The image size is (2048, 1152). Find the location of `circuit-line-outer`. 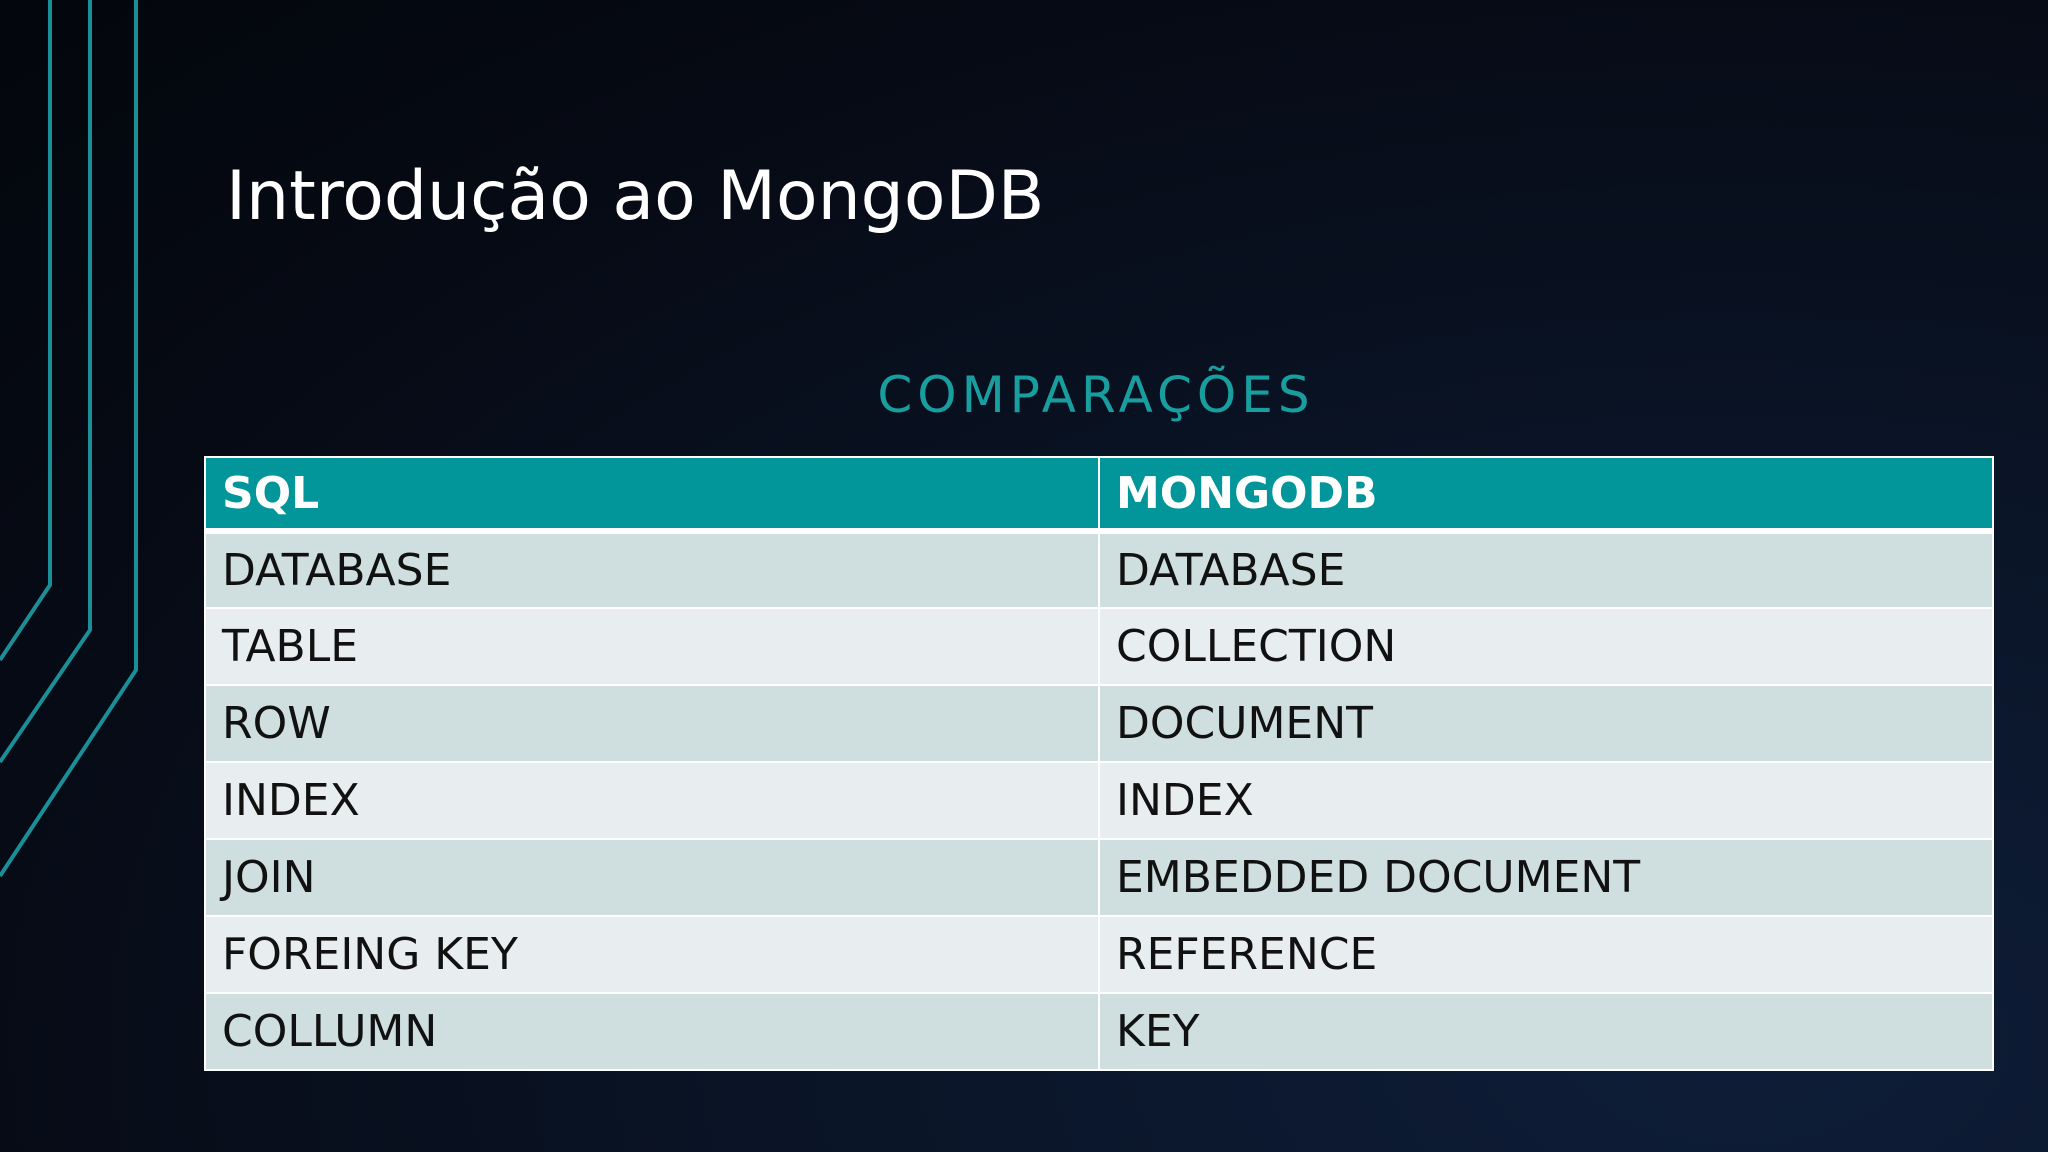

circuit-line-outer is located at coordinates (69, 439).